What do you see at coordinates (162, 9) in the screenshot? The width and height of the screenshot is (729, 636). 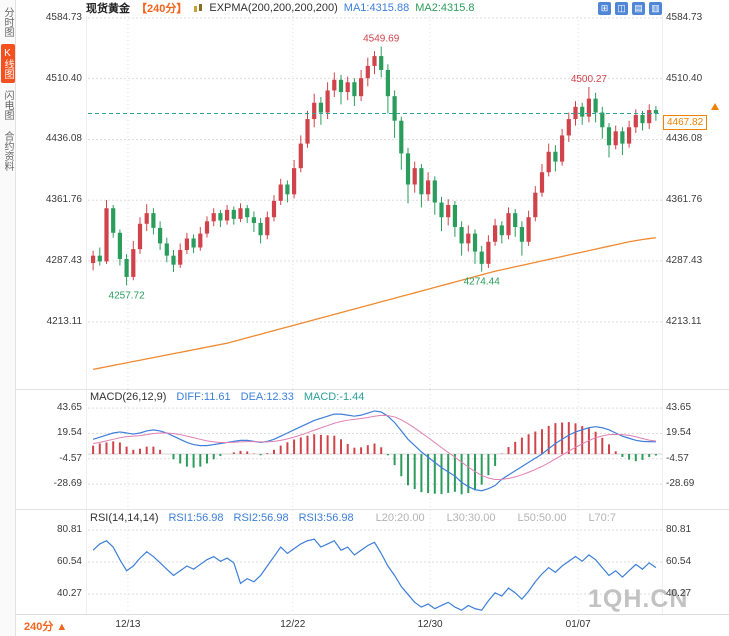 I see `period-tag: 【240分】` at bounding box center [162, 9].